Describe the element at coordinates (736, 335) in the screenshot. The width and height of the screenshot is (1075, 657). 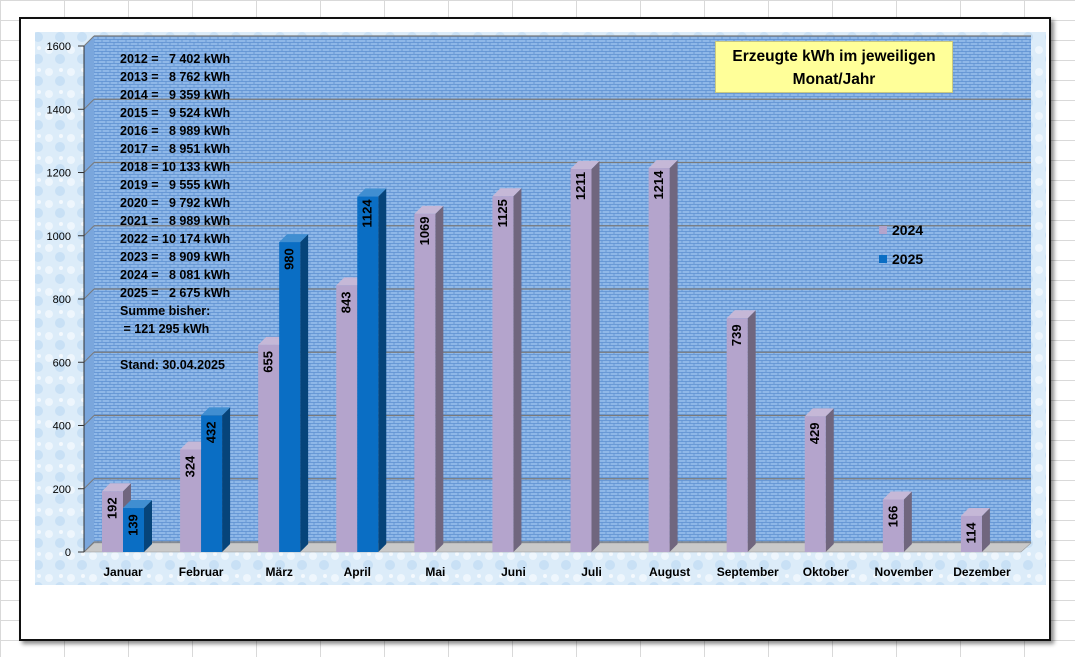
I see `data-label-2024-September: 739` at that location.